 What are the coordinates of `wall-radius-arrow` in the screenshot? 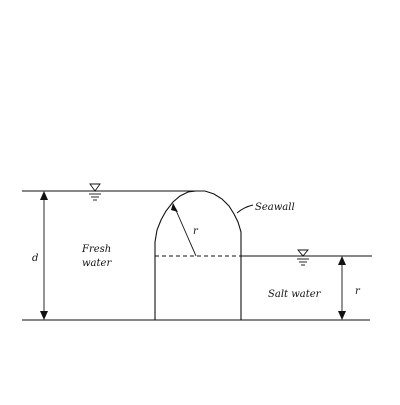 It's located at (184, 230).